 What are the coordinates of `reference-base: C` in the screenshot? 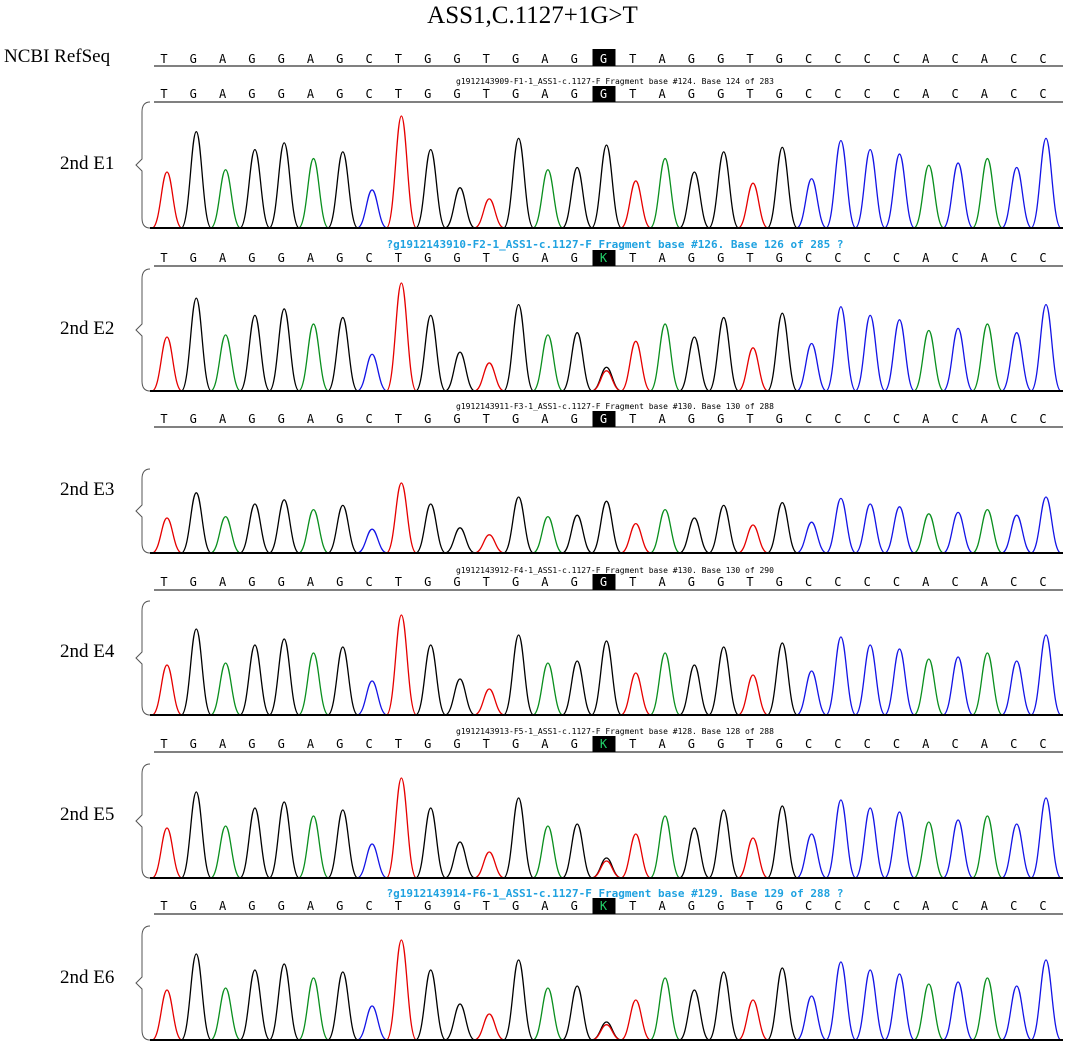 It's located at (837, 59).